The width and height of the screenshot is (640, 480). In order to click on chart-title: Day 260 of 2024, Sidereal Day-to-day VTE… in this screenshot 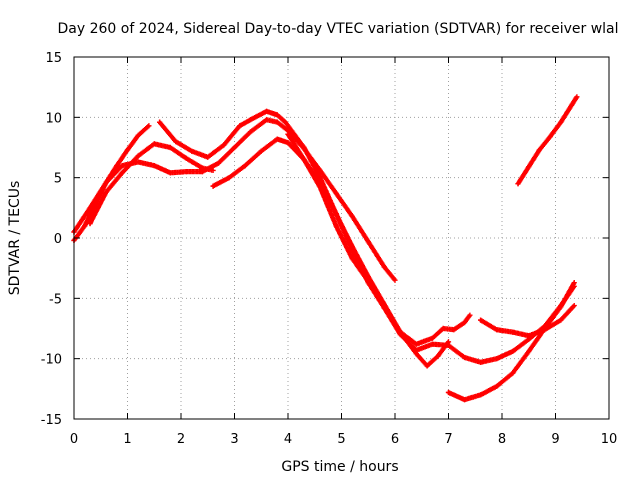, I will do `click(337, 29)`.